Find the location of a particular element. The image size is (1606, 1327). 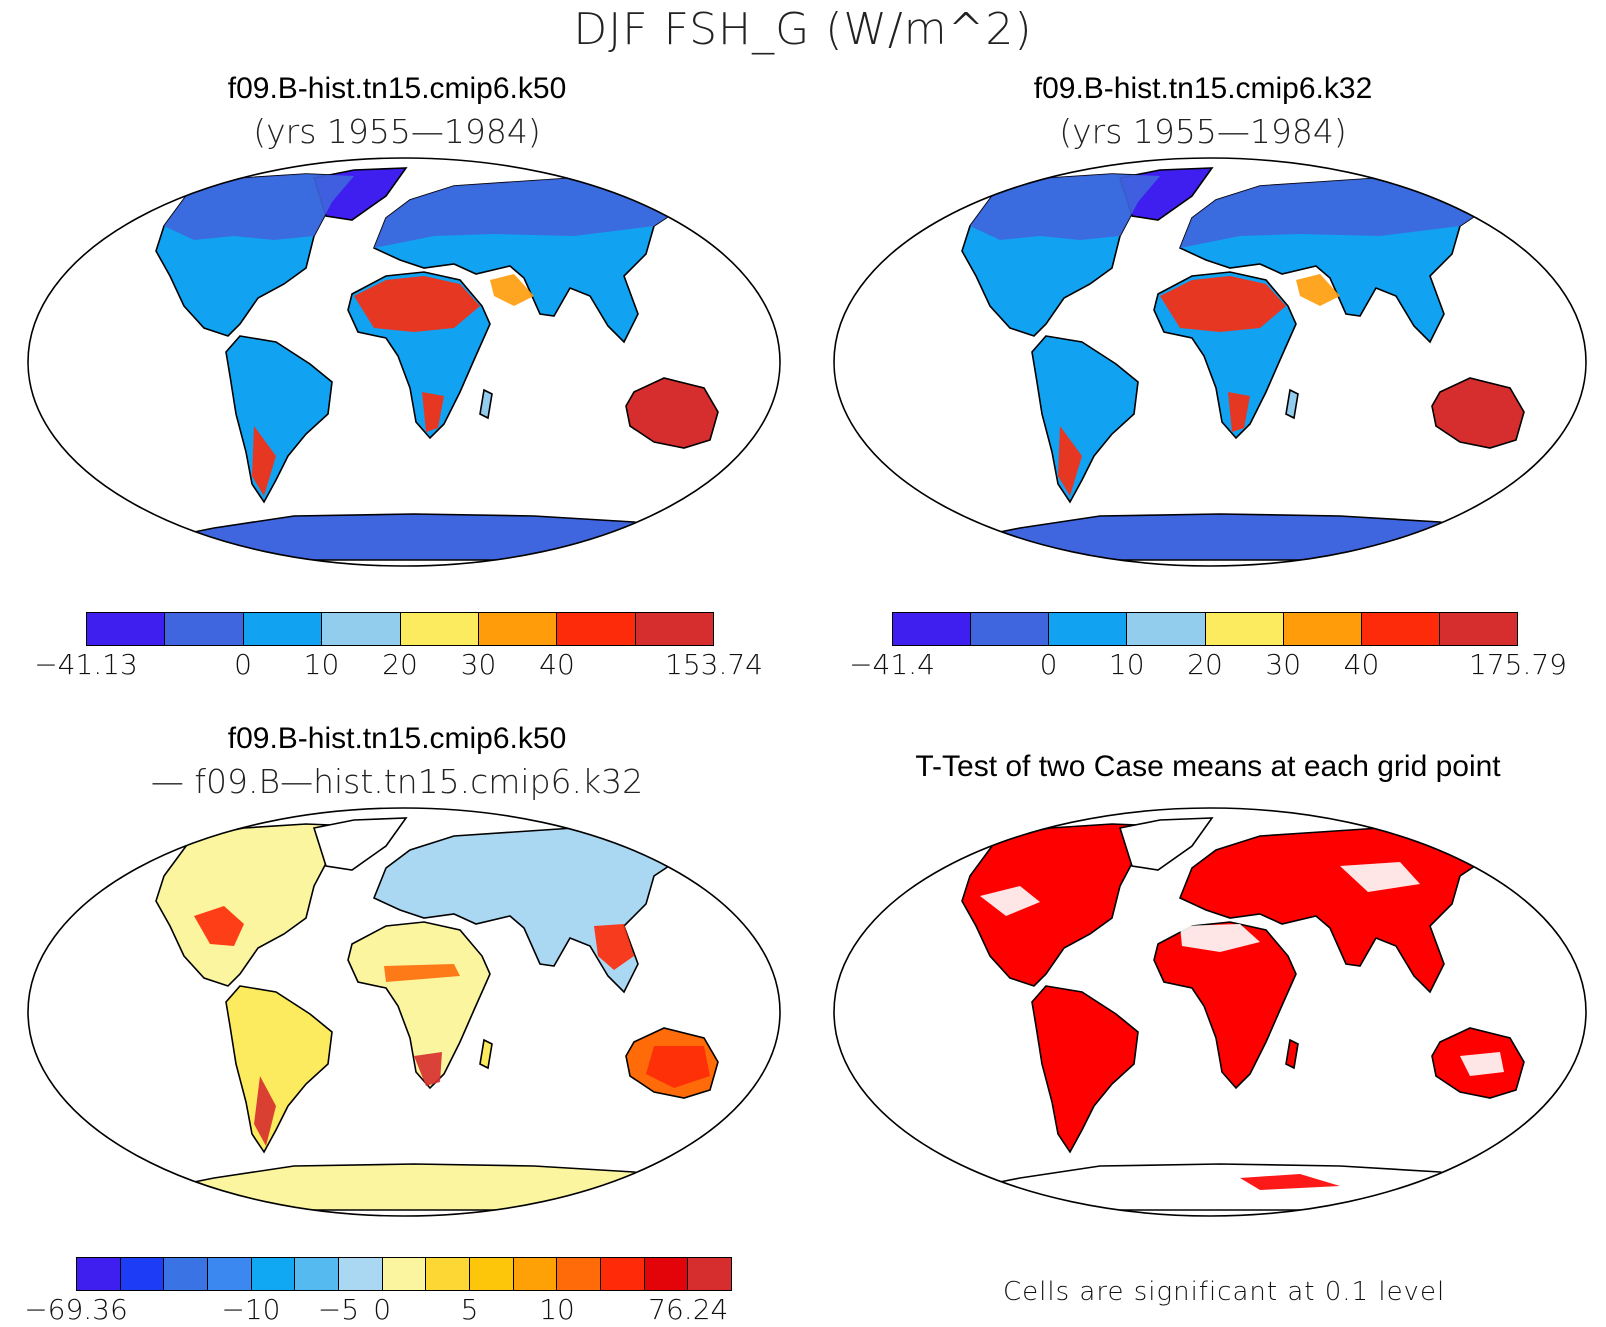

colorbar-2-tick-label: 175.79 is located at coordinates (1518, 664).